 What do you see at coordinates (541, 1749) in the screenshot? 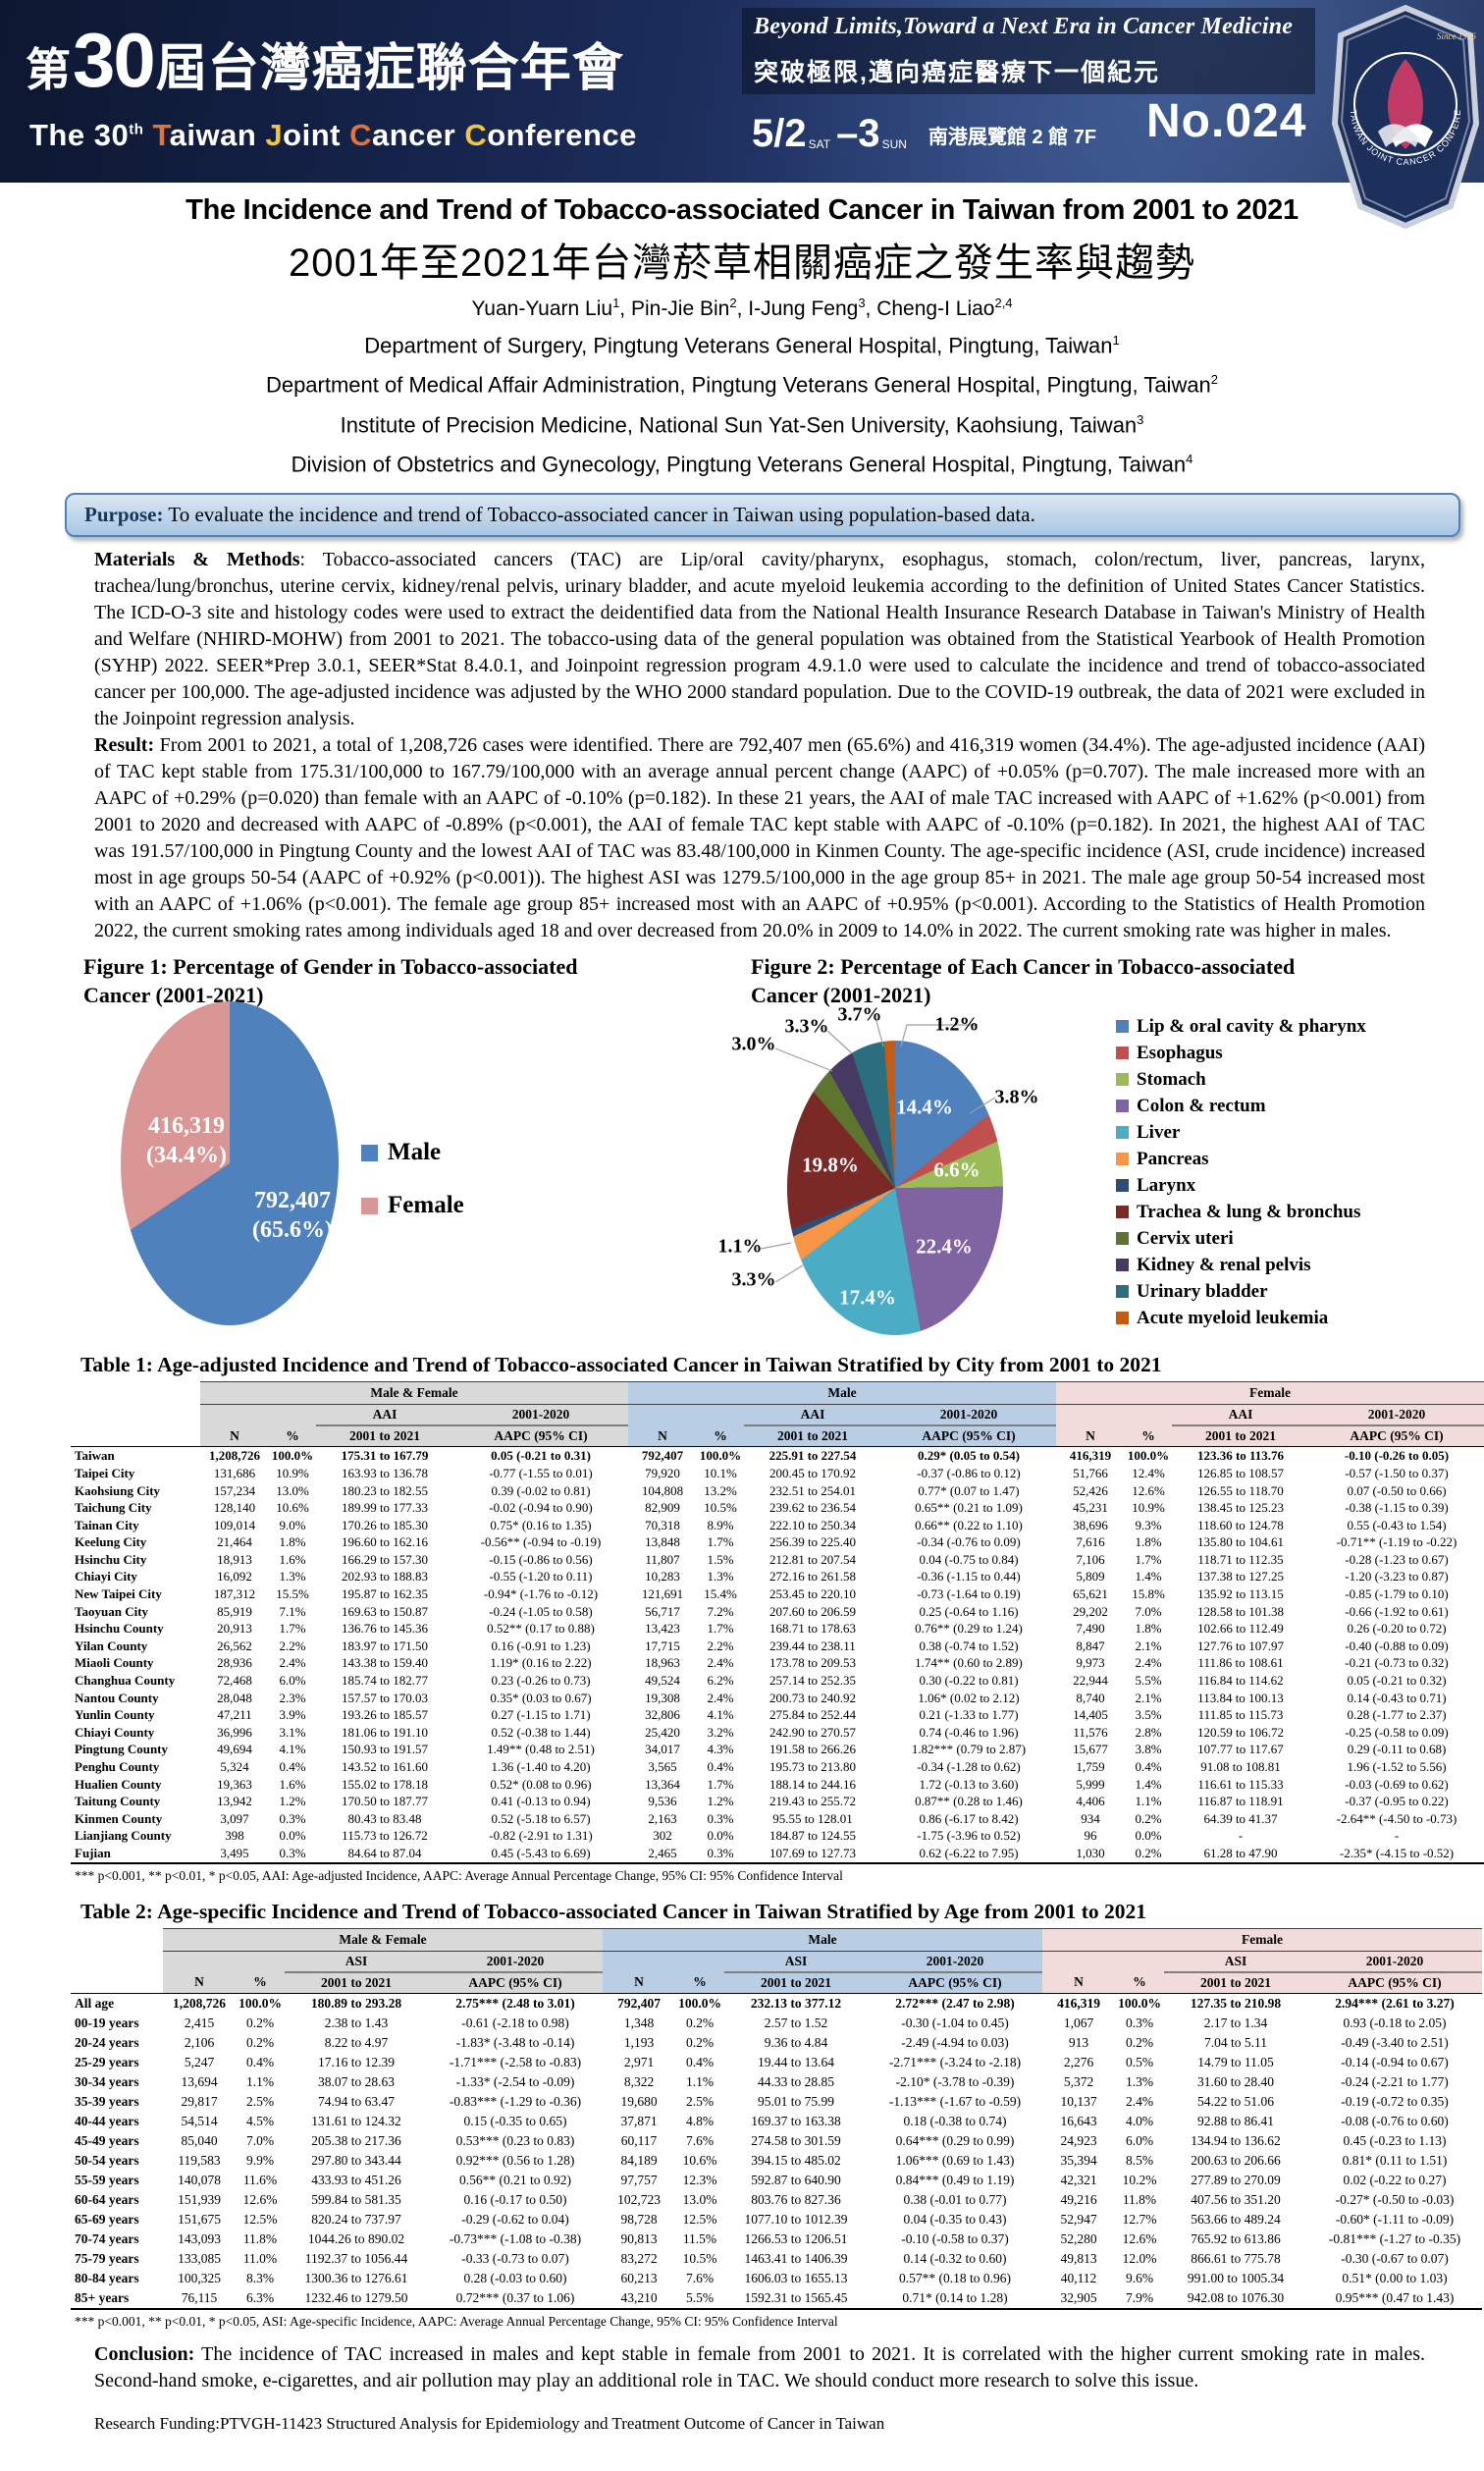
I see `cell: 1.49** (0.48 to 2.51)` at bounding box center [541, 1749].